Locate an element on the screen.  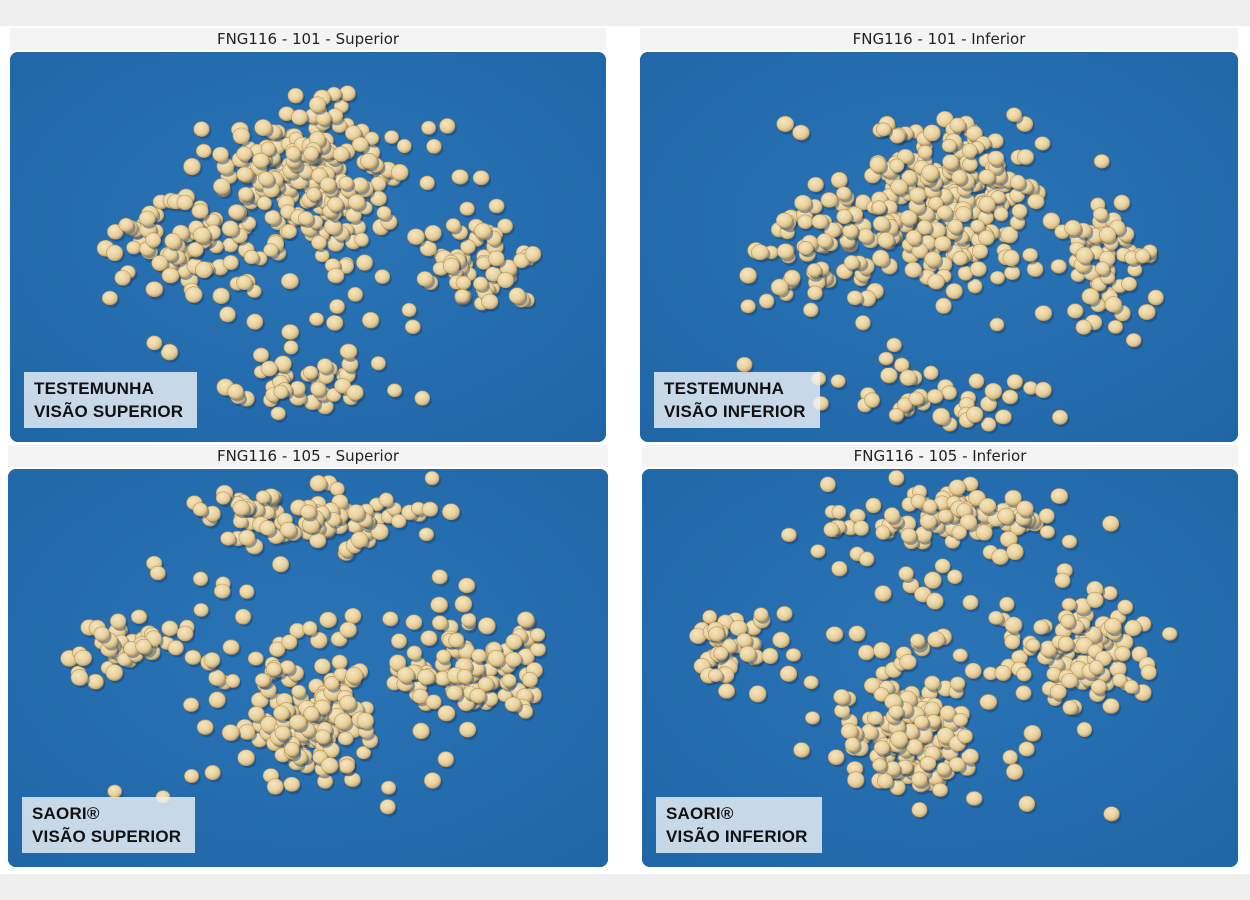
panel-title: FNG116 - 105 - Inferior is located at coordinates (940, 456).